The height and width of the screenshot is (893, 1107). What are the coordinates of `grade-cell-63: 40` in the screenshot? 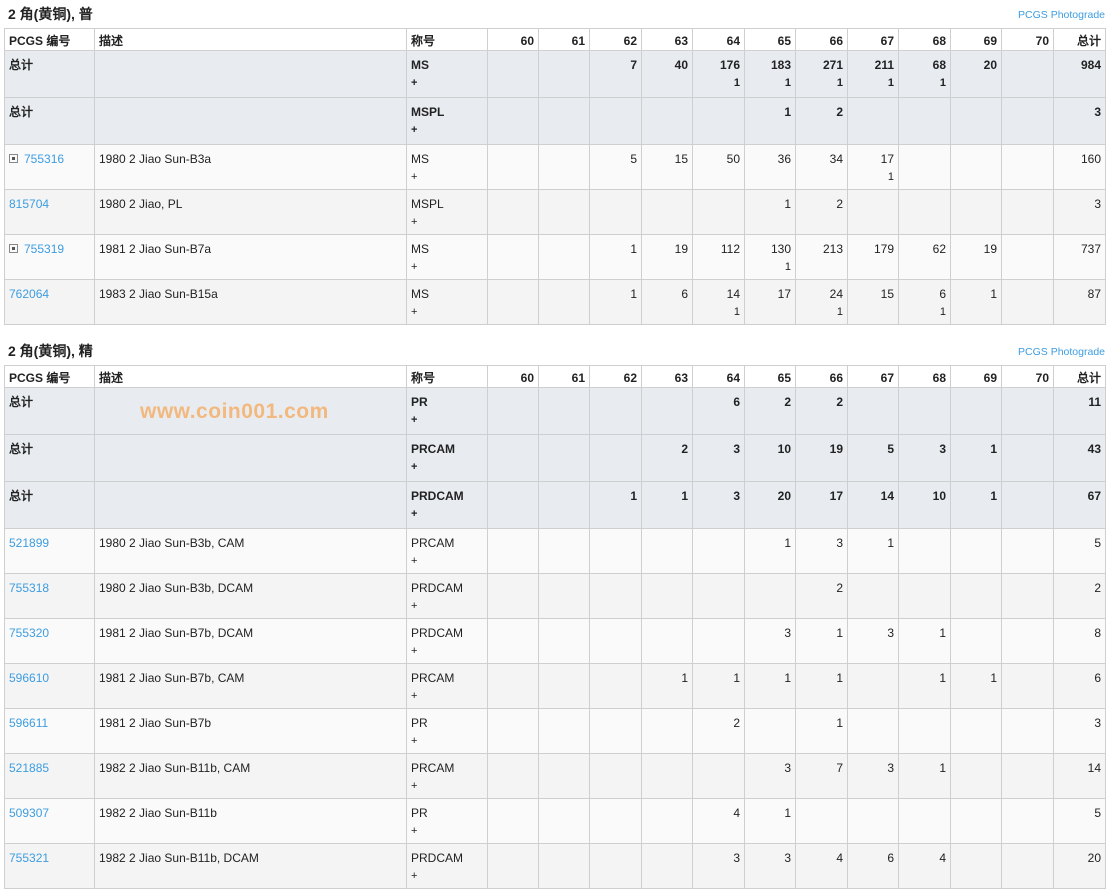 It's located at (667, 74).